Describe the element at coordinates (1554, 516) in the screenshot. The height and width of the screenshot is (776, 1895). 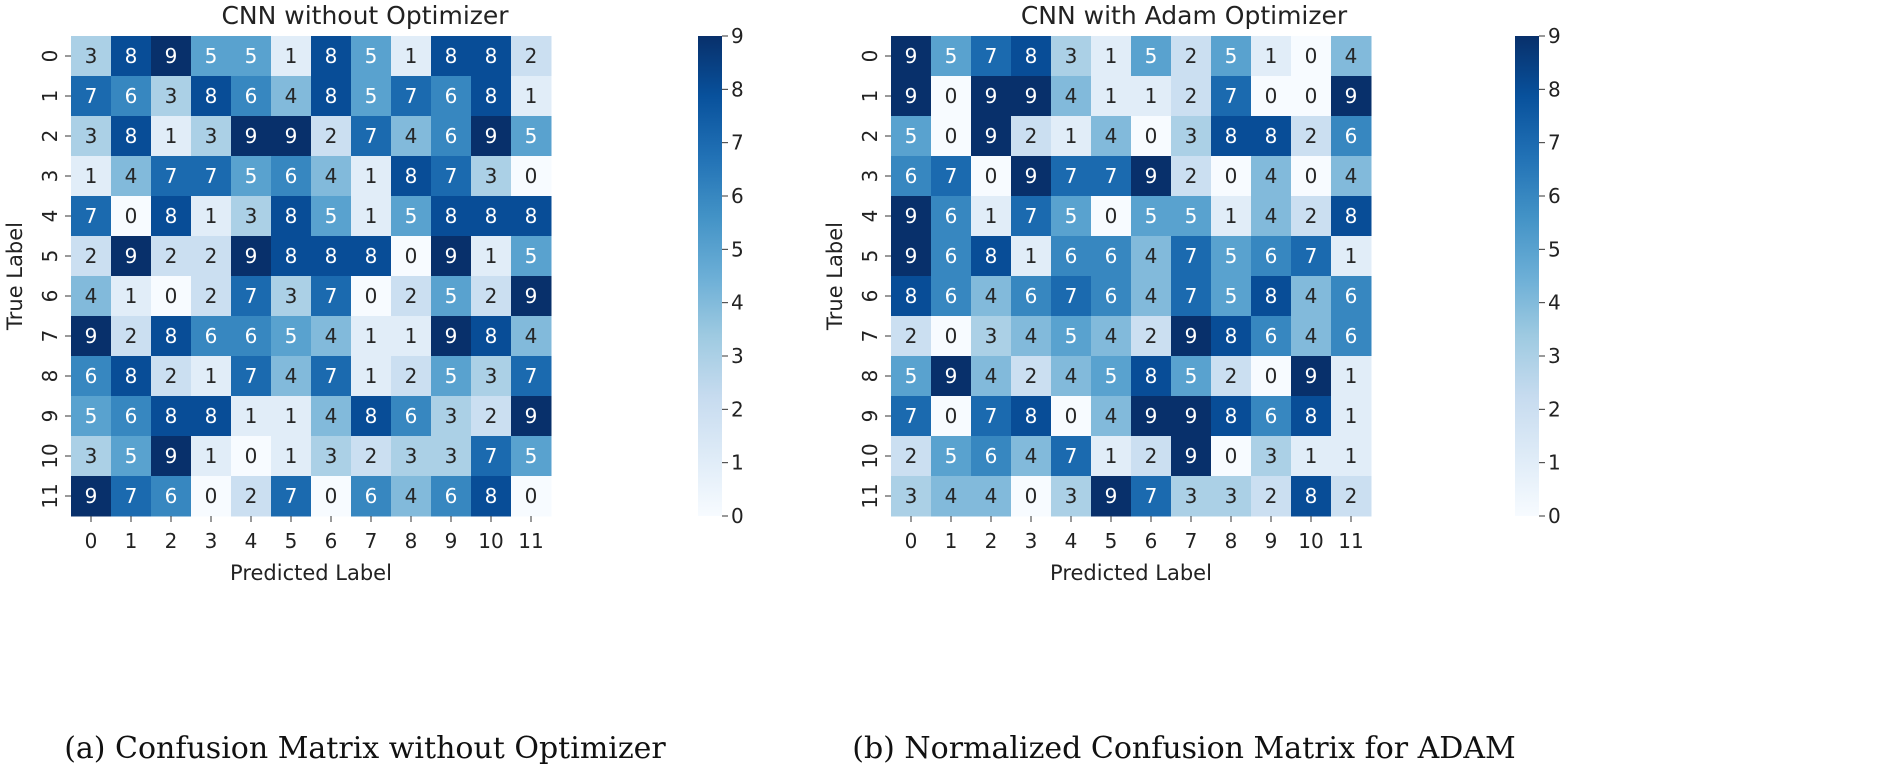
I see `colorbar-tick-label: 0` at that location.